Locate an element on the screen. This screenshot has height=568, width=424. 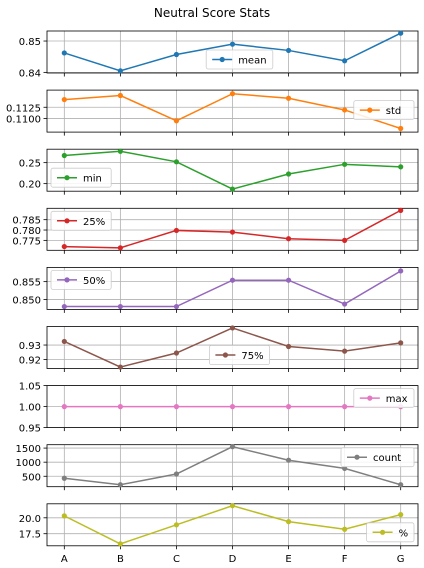
legend-label: 75% is located at coordinates (252, 356).